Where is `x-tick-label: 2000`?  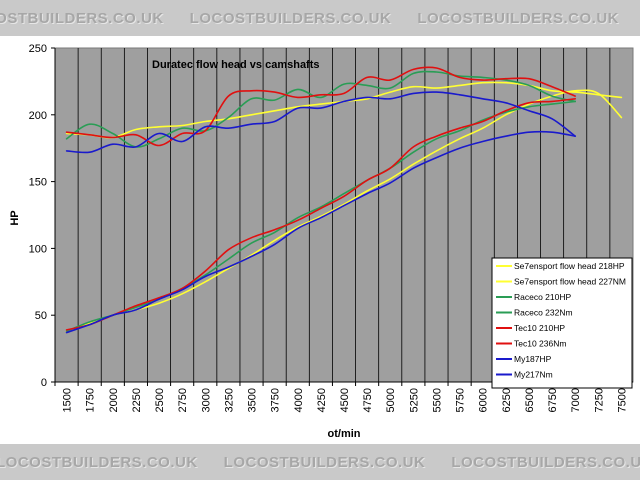
x-tick-label: 2000 is located at coordinates (114, 400).